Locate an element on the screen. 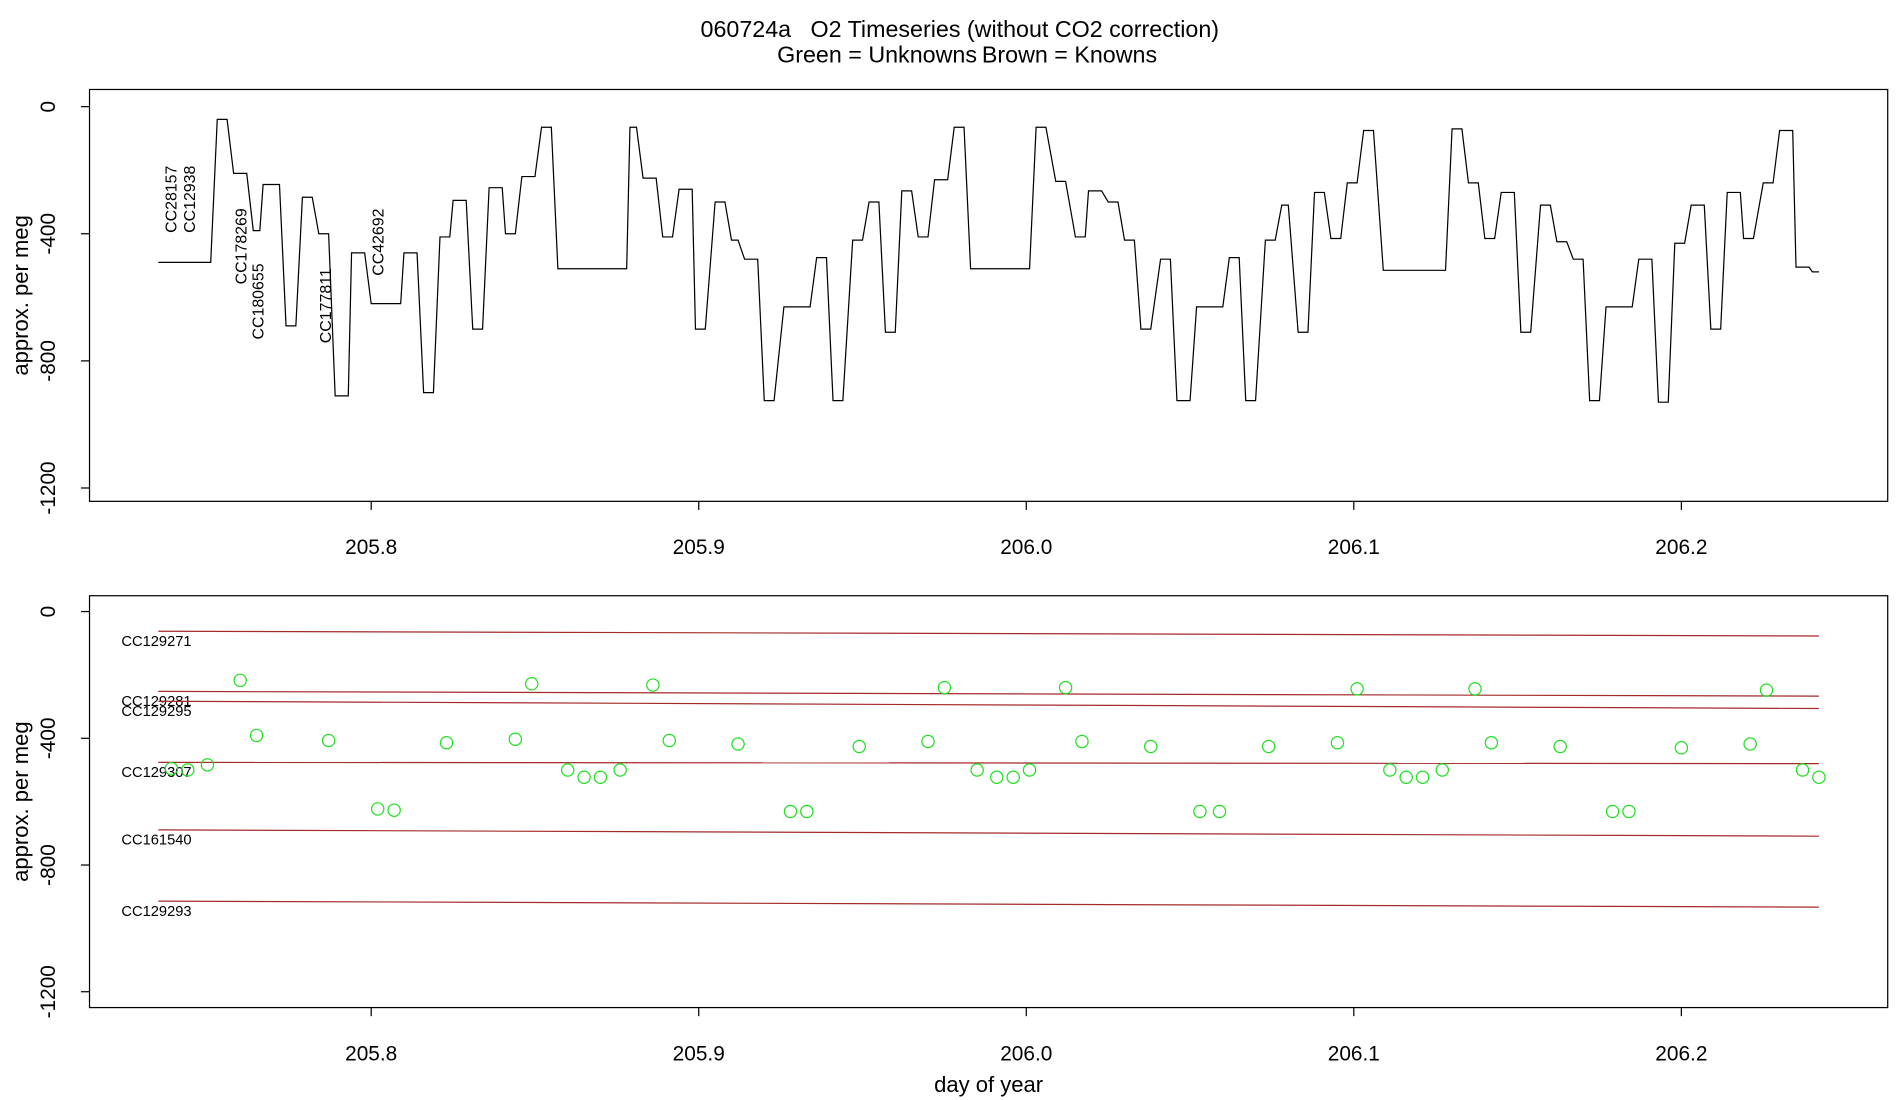 Image resolution: width=1900 pixels, height=1100 pixels. line-label: CC129295 is located at coordinates (156, 712).